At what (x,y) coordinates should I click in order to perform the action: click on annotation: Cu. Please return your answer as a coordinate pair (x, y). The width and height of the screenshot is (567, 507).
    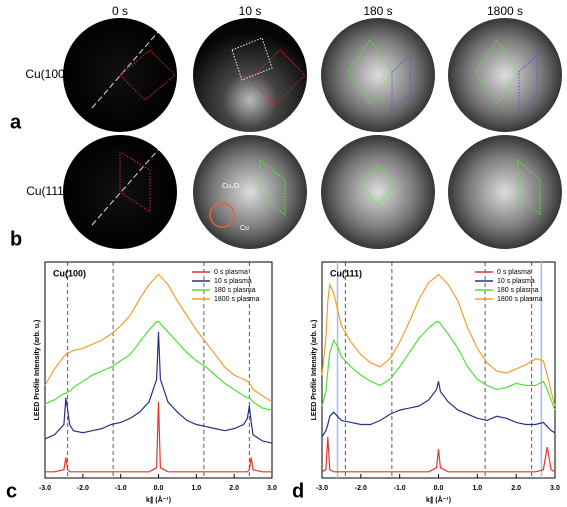
    Looking at the image, I should click on (244, 228).